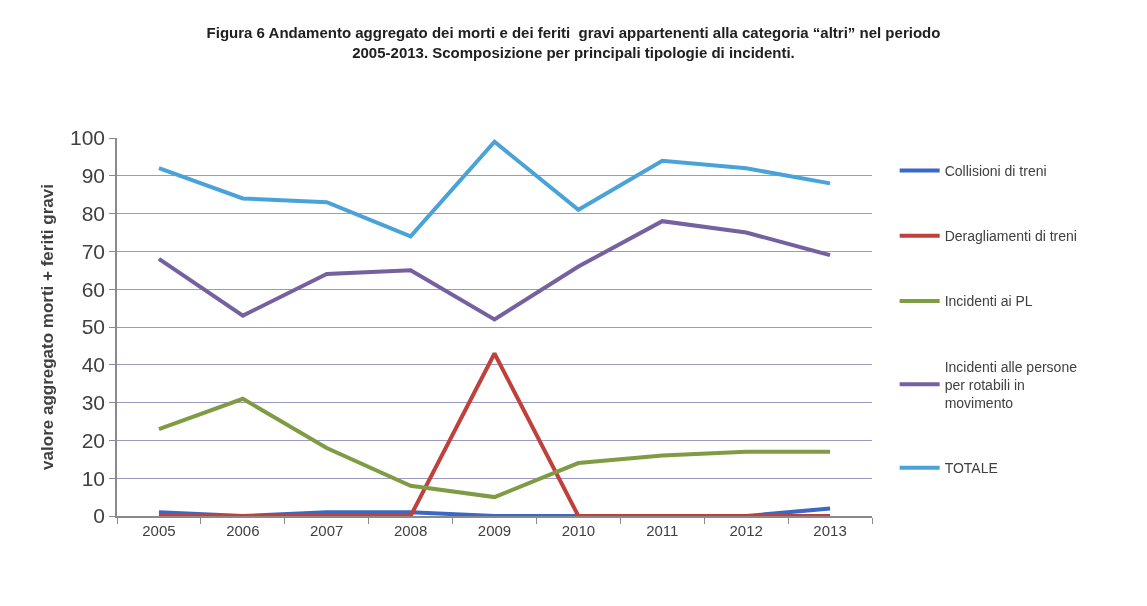  What do you see at coordinates (93, 440) in the screenshot?
I see `y-tick-label: 20` at bounding box center [93, 440].